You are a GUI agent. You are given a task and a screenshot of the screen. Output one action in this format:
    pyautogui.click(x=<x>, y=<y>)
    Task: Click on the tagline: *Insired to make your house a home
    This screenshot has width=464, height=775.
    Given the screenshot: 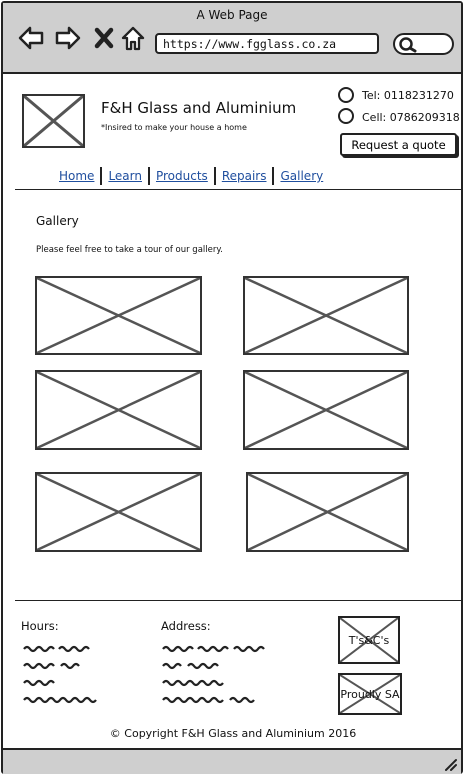 What is the action you would take?
    pyautogui.click(x=174, y=127)
    